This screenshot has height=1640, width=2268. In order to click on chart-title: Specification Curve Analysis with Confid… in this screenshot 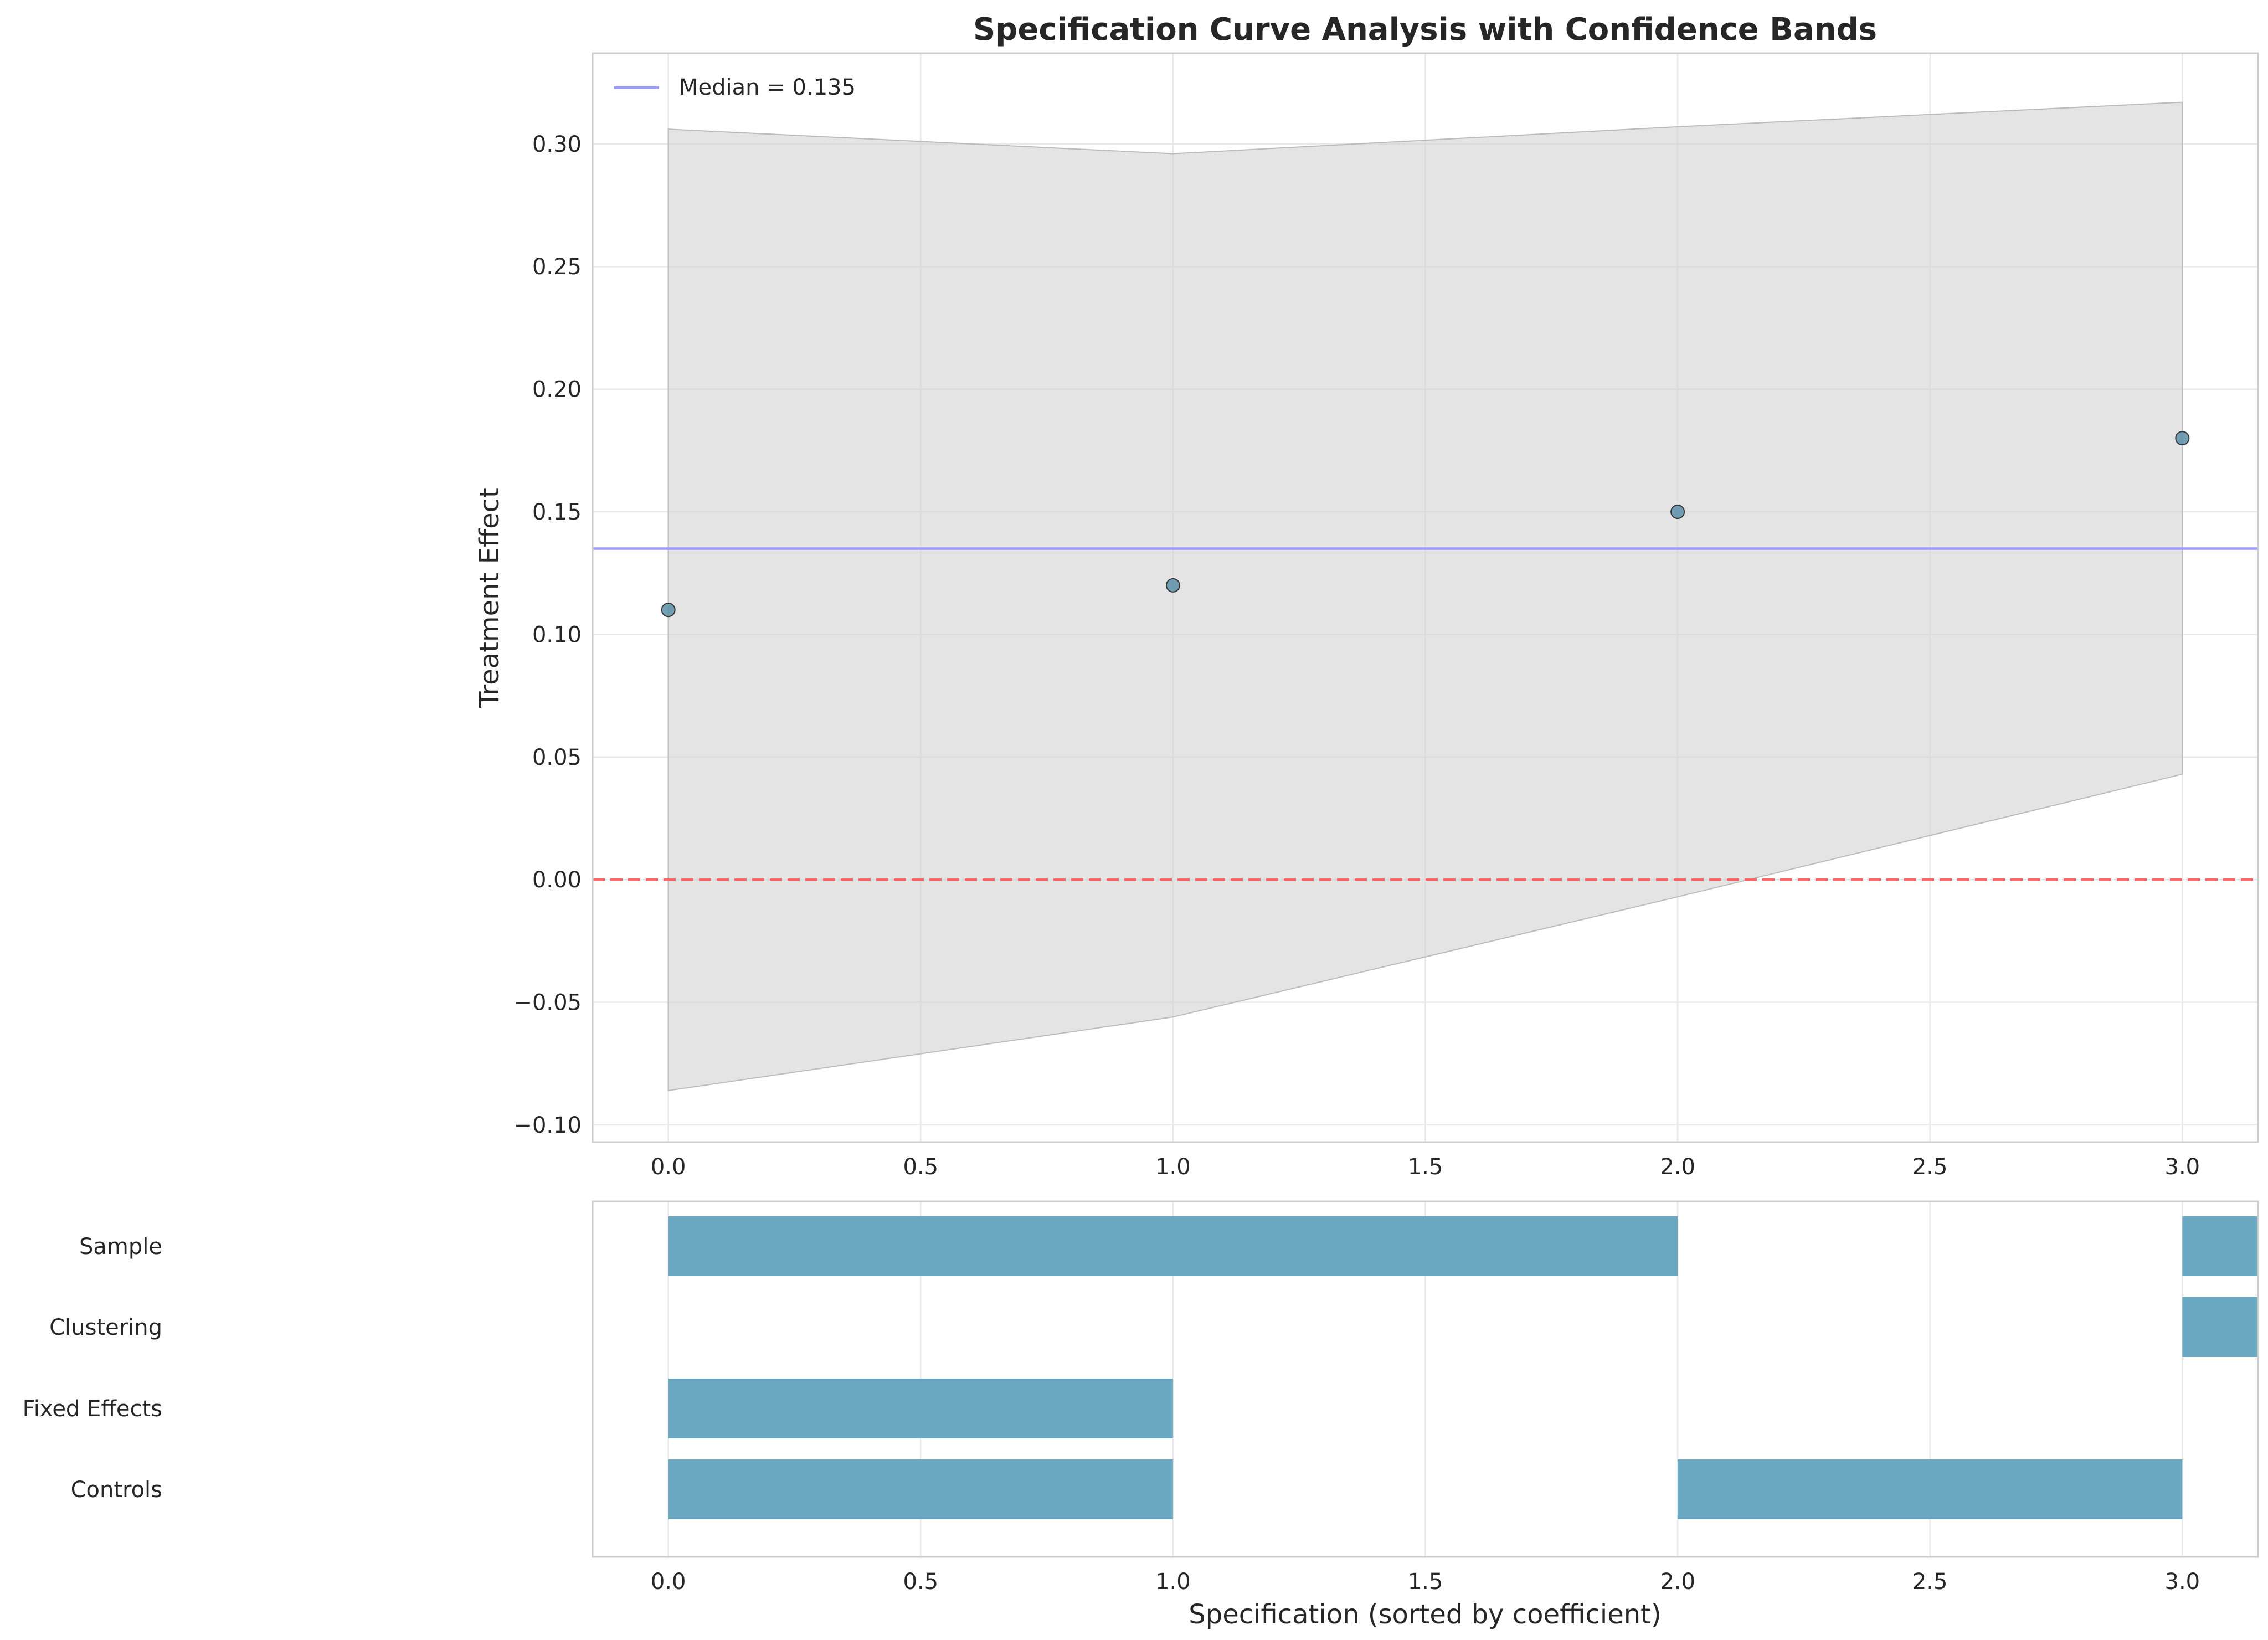, I will do `click(1425, 30)`.